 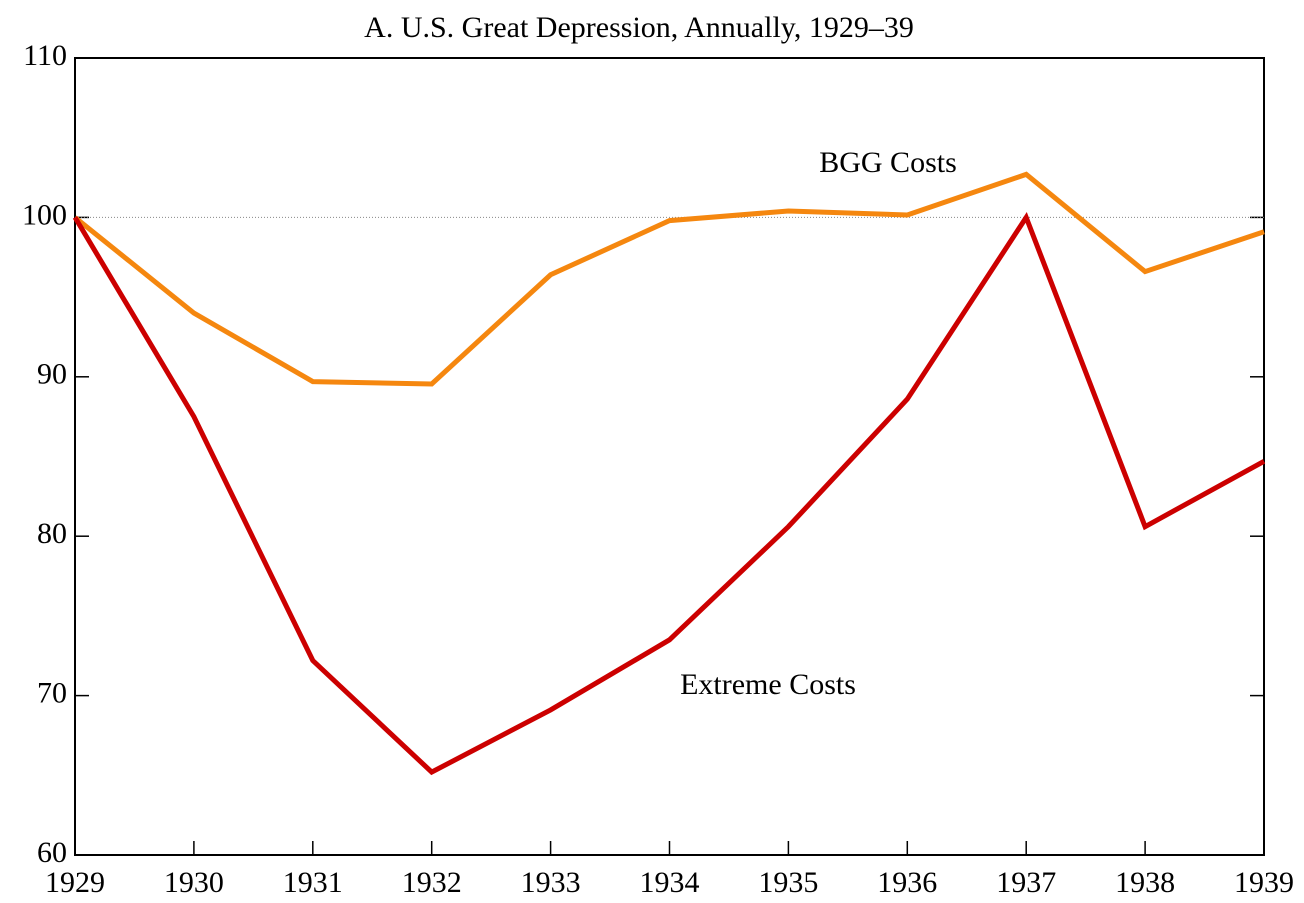 What do you see at coordinates (45, 55) in the screenshot?
I see `y-tick-label: 110` at bounding box center [45, 55].